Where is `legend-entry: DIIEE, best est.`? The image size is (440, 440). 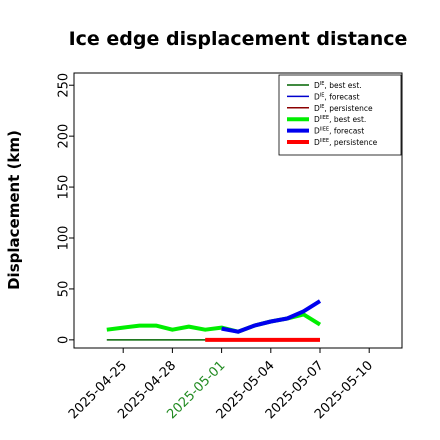 legend-entry: DIIEE, best est. is located at coordinates (340, 119).